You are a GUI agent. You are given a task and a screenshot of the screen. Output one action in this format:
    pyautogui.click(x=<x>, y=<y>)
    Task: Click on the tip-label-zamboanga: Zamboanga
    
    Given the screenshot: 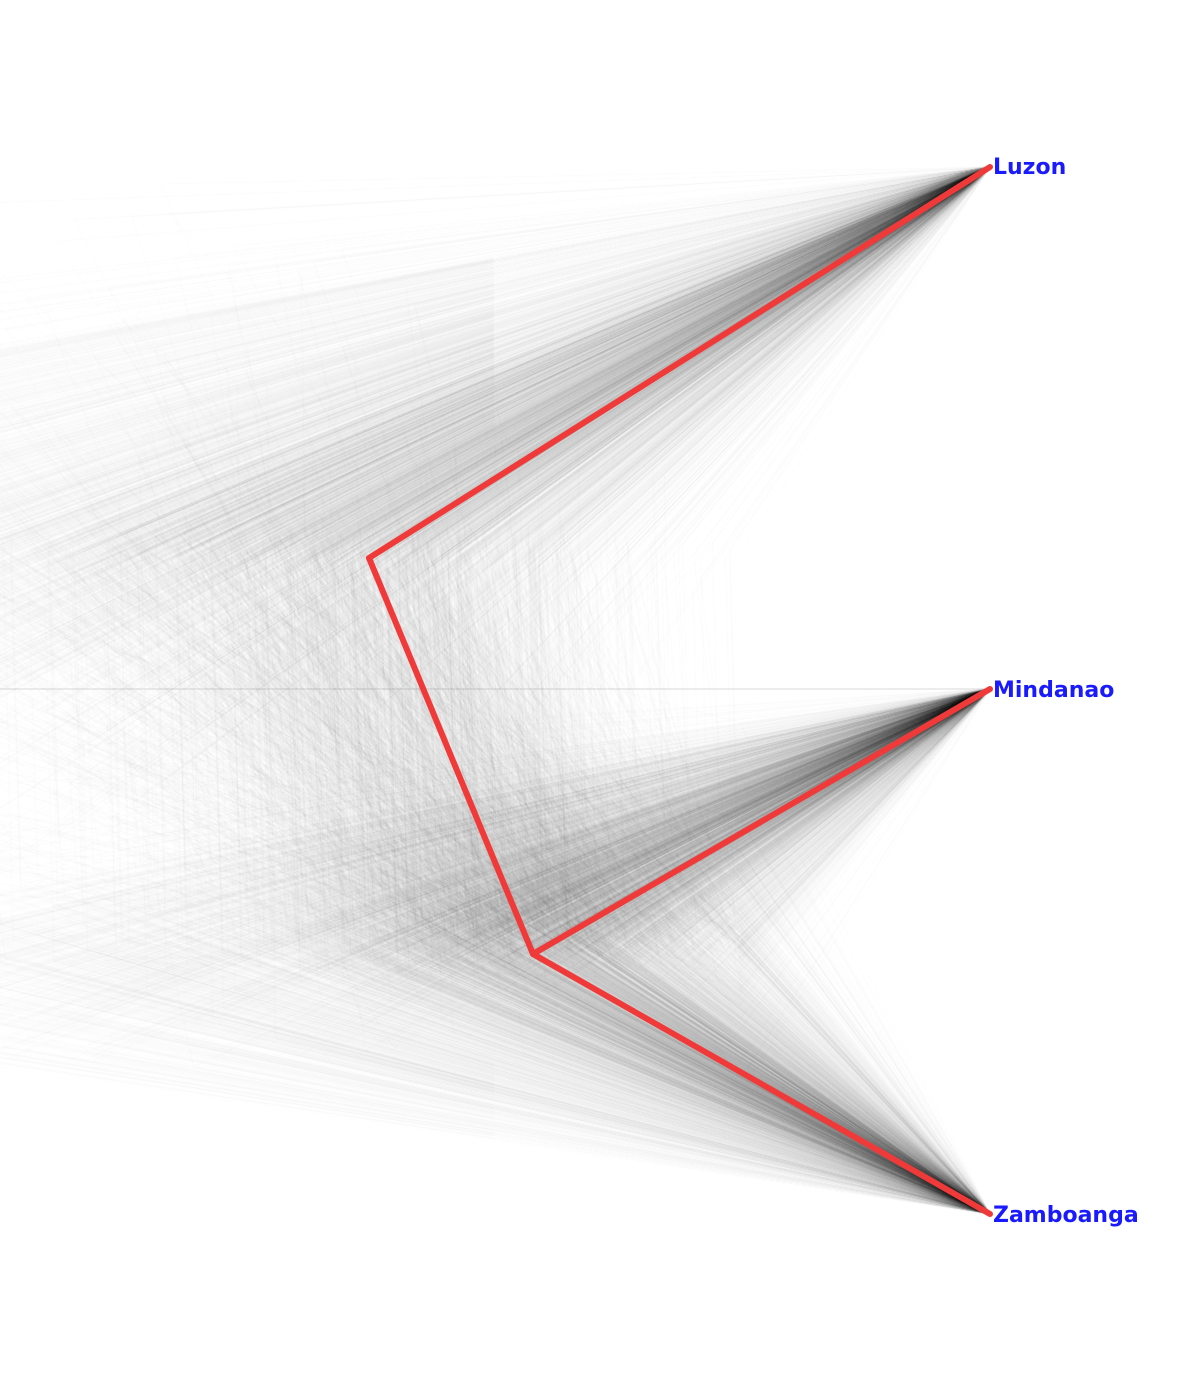 What is the action you would take?
    pyautogui.click(x=1066, y=1215)
    